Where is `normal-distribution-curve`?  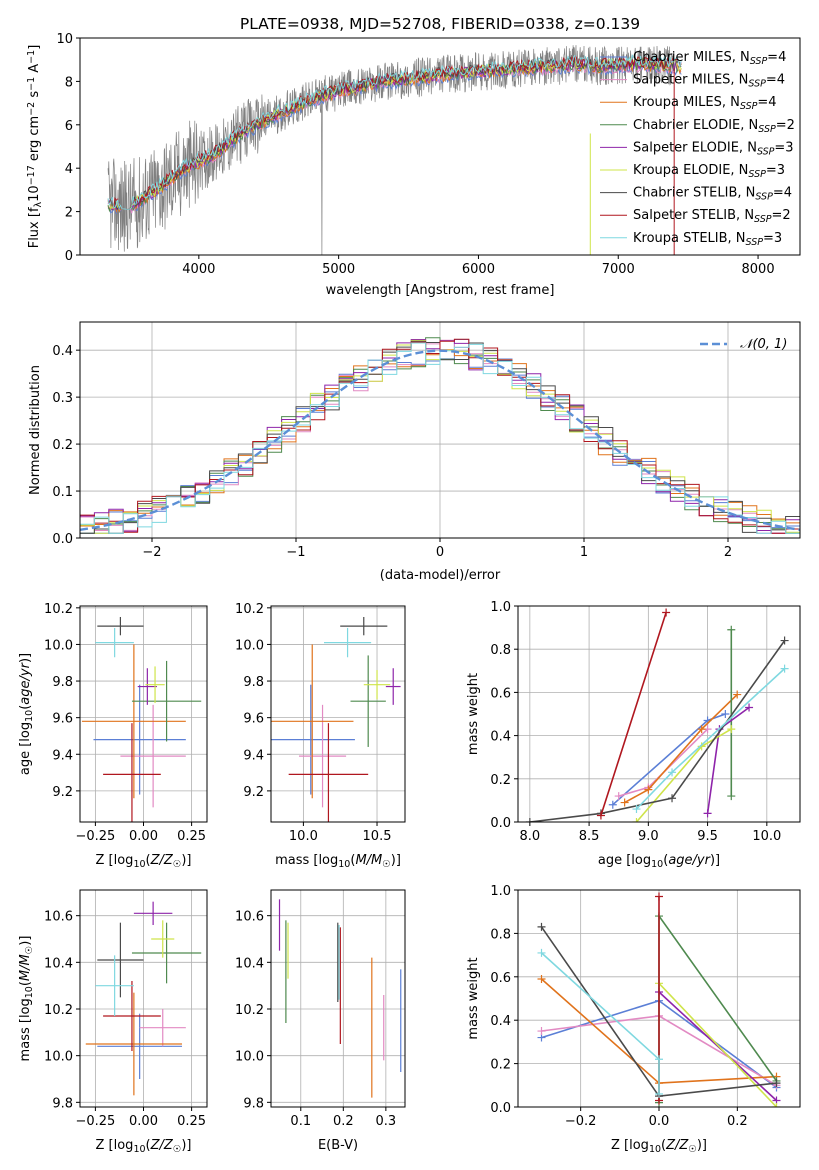 normal-distribution-curve is located at coordinates (440, 440).